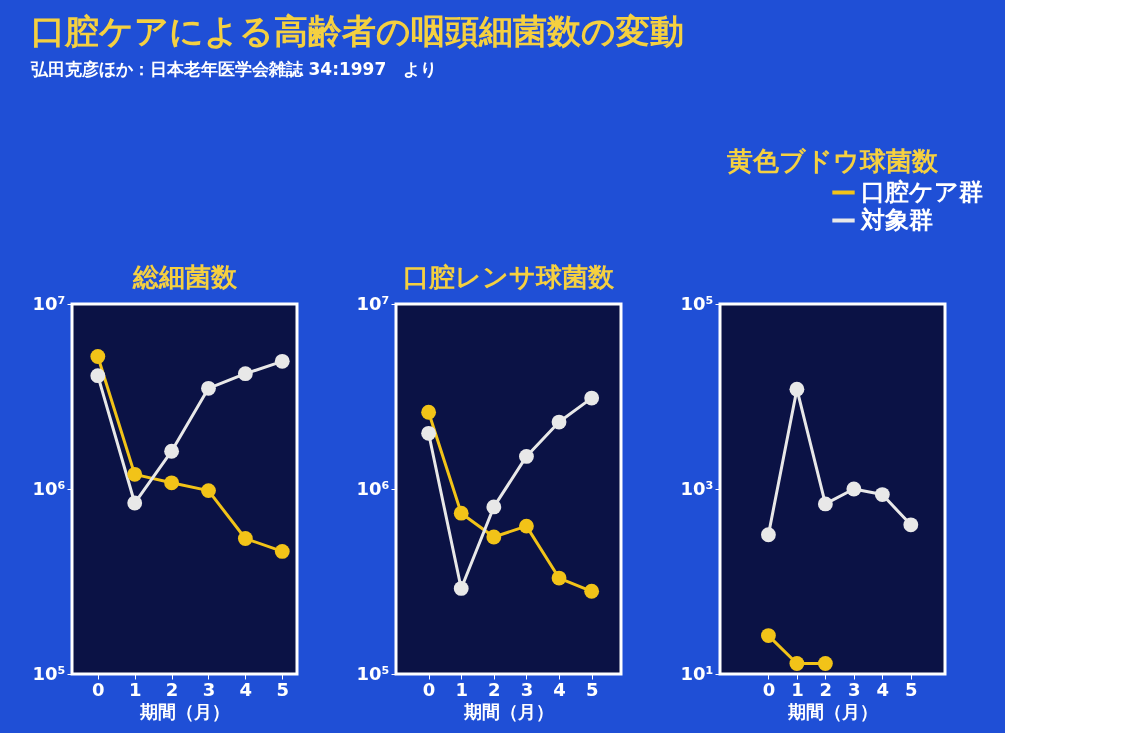 Image resolution: width=1124 pixels, height=755 pixels. What do you see at coordinates (697, 488) in the screenshot?
I see `y-tick-label: 10³` at bounding box center [697, 488].